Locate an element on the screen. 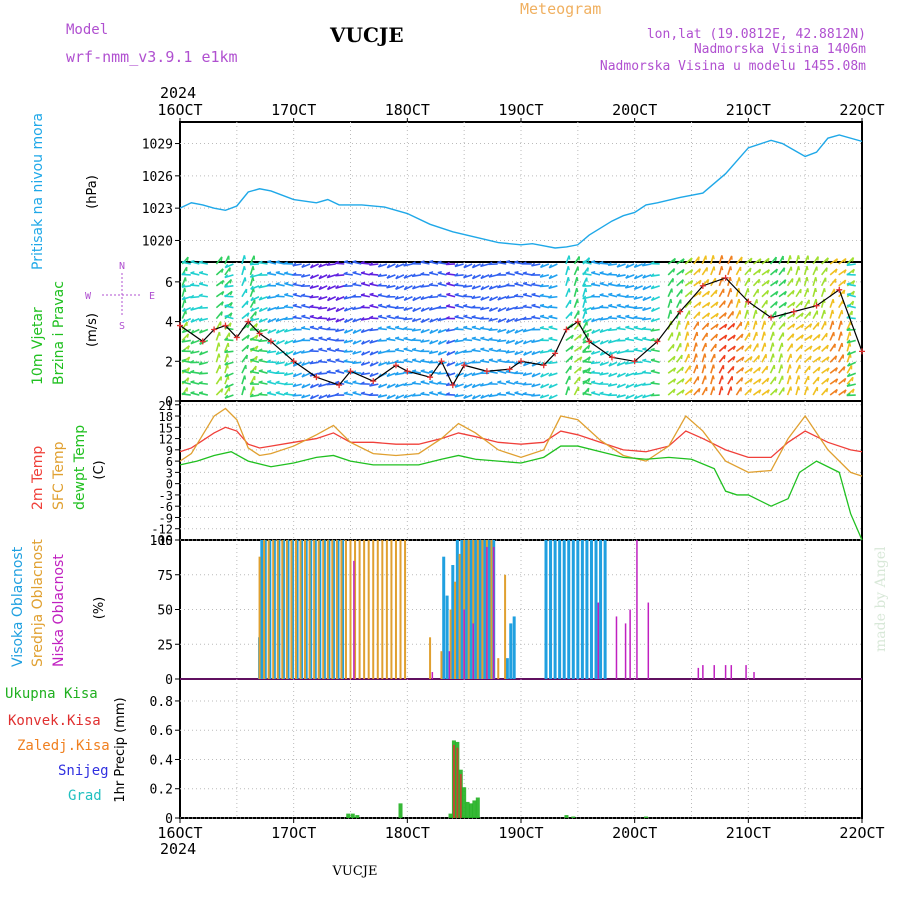 Image resolution: width=900 pixels, height=900 pixels. temp2m-label: 2m Temp is located at coordinates (38, 478).